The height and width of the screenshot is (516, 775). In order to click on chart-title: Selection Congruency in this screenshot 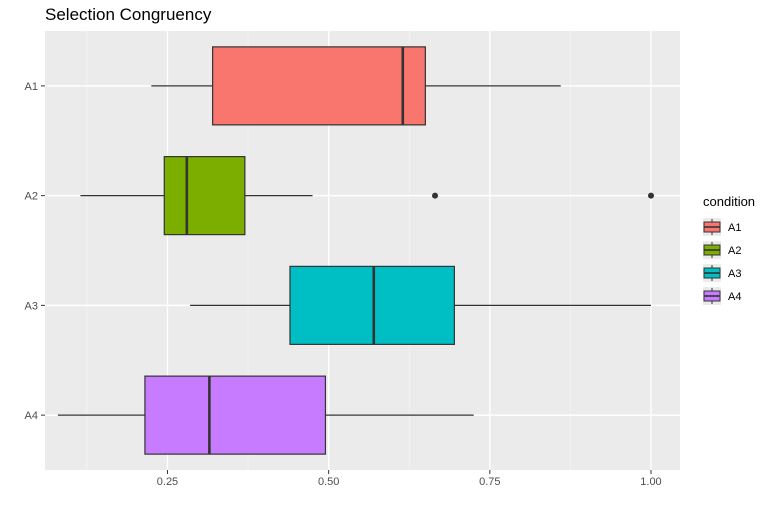, I will do `click(128, 14)`.